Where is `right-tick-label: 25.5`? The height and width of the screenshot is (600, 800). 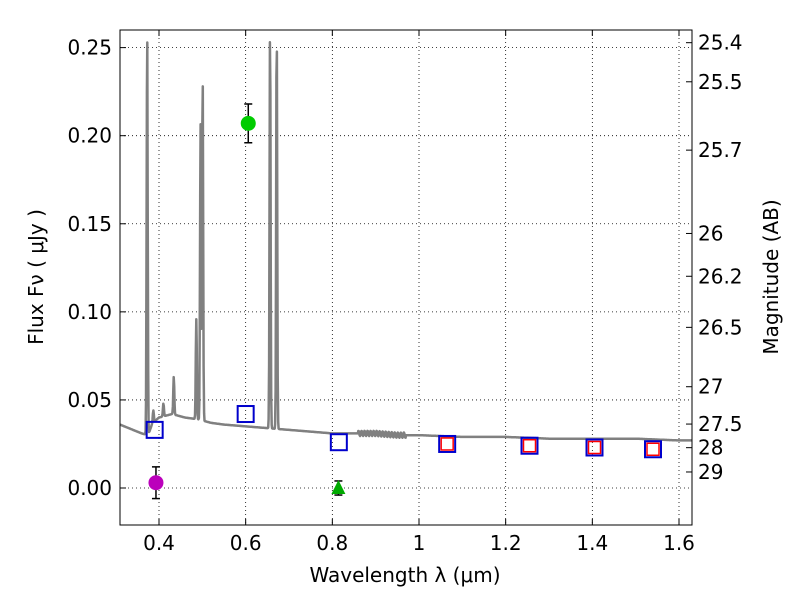
right-tick-label: 25.5 is located at coordinates (720, 82).